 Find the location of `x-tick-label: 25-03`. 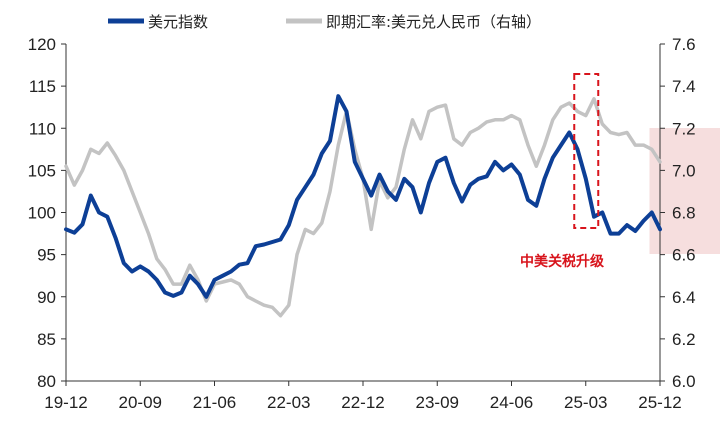

x-tick-label: 25-03 is located at coordinates (585, 402).